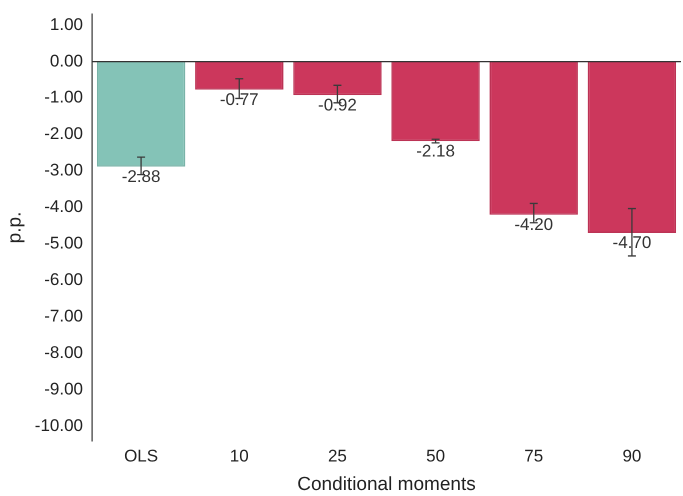 This screenshot has width=683, height=496. I want to click on y-tick-label: -4.00, so click(64, 206).